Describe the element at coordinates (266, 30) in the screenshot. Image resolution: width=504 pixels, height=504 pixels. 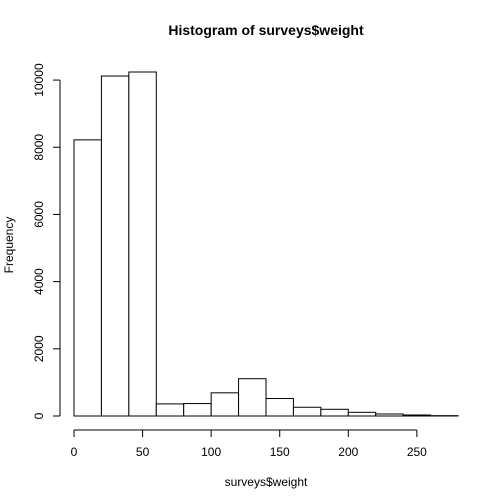
I see `chart-title: Histogram of surveys$weight` at that location.